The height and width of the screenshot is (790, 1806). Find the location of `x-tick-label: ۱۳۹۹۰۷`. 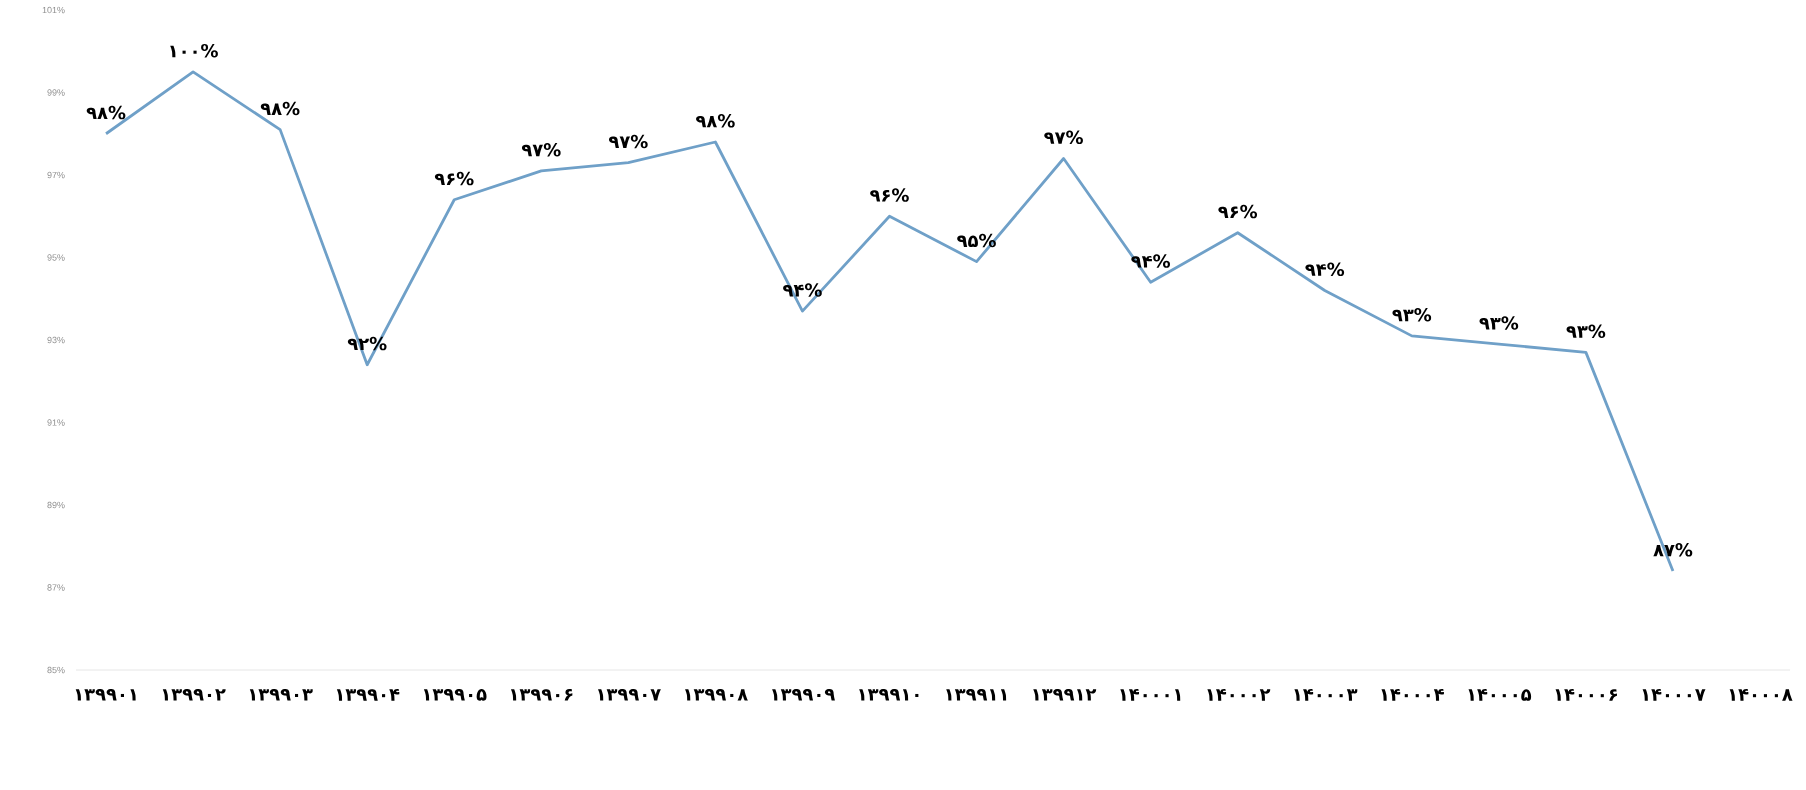

x-tick-label: ۱۳۹۹۰۷ is located at coordinates (629, 695).